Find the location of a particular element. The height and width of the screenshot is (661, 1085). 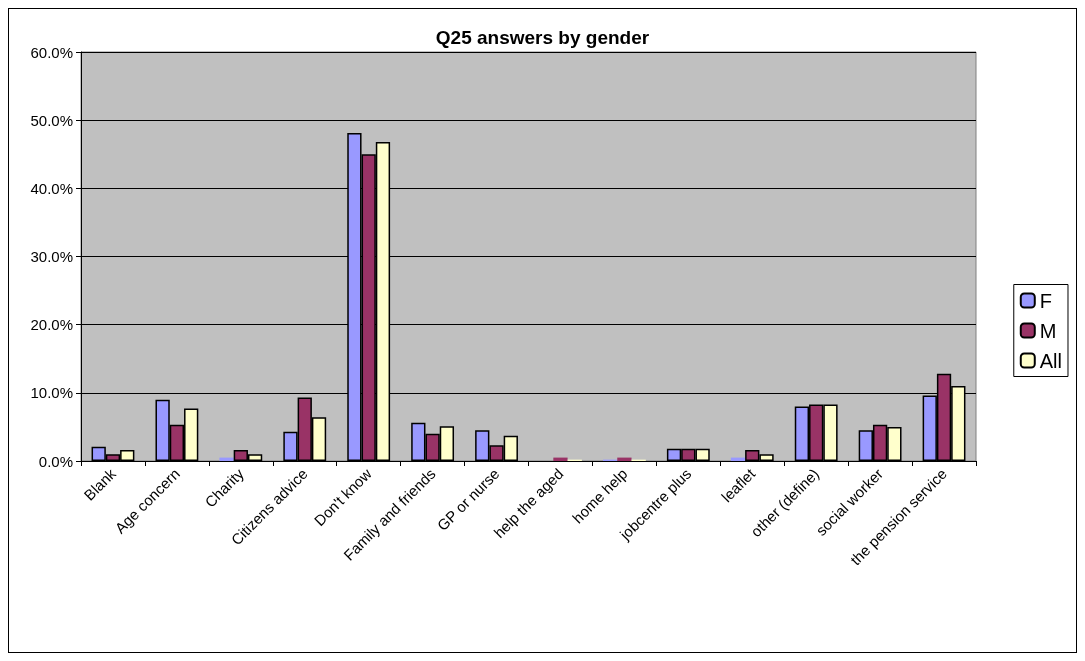

legend-label: F is located at coordinates (1045, 300).